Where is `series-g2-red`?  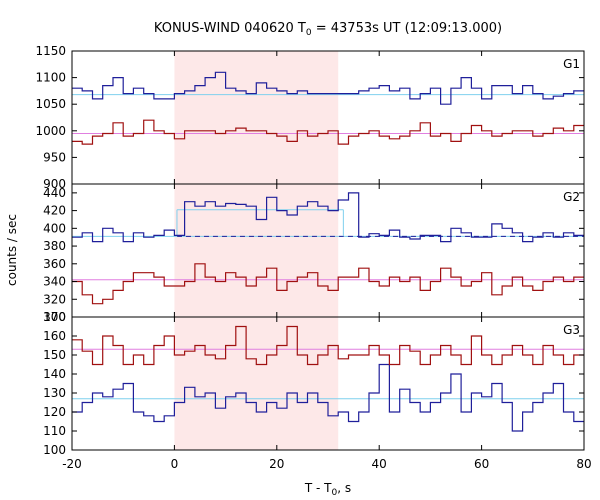 series-g2-red is located at coordinates (328, 284).